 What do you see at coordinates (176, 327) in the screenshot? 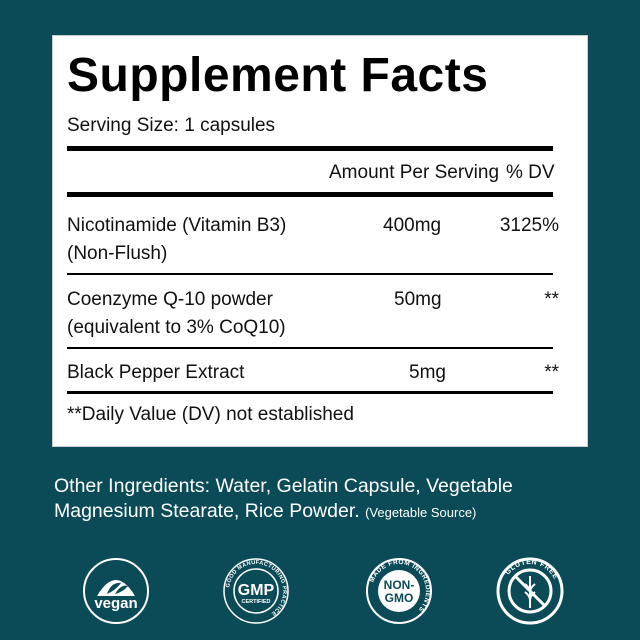
I see `ingredient-name-detail: (equivalent to 3% CoQ10)` at bounding box center [176, 327].